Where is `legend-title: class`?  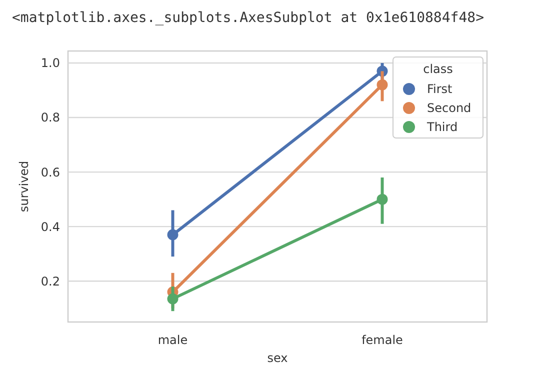 legend-title: class is located at coordinates (438, 69).